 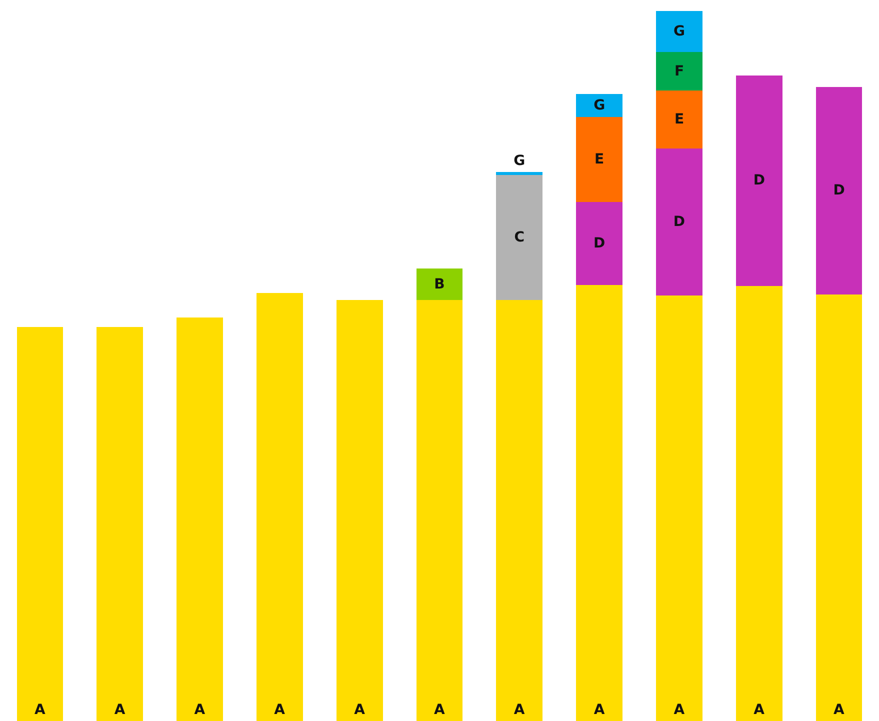 I want to click on text: E, so click(x=679, y=120).